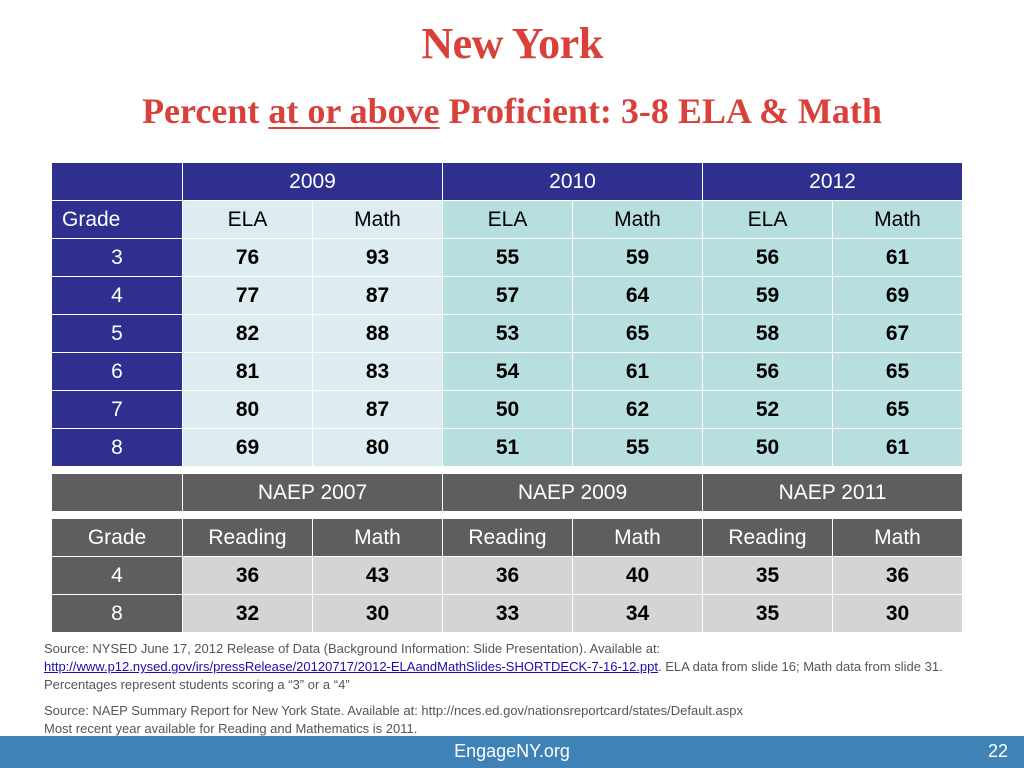 This screenshot has width=1024, height=768. I want to click on value-cell: 53, so click(507, 333).